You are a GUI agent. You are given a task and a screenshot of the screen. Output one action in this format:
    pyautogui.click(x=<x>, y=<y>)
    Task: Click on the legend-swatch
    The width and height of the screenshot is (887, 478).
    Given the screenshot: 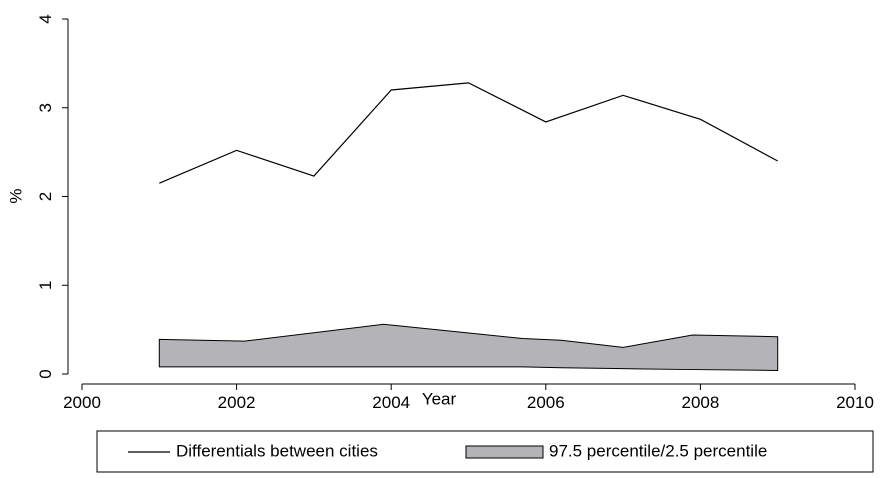 What is the action you would take?
    pyautogui.click(x=504, y=452)
    